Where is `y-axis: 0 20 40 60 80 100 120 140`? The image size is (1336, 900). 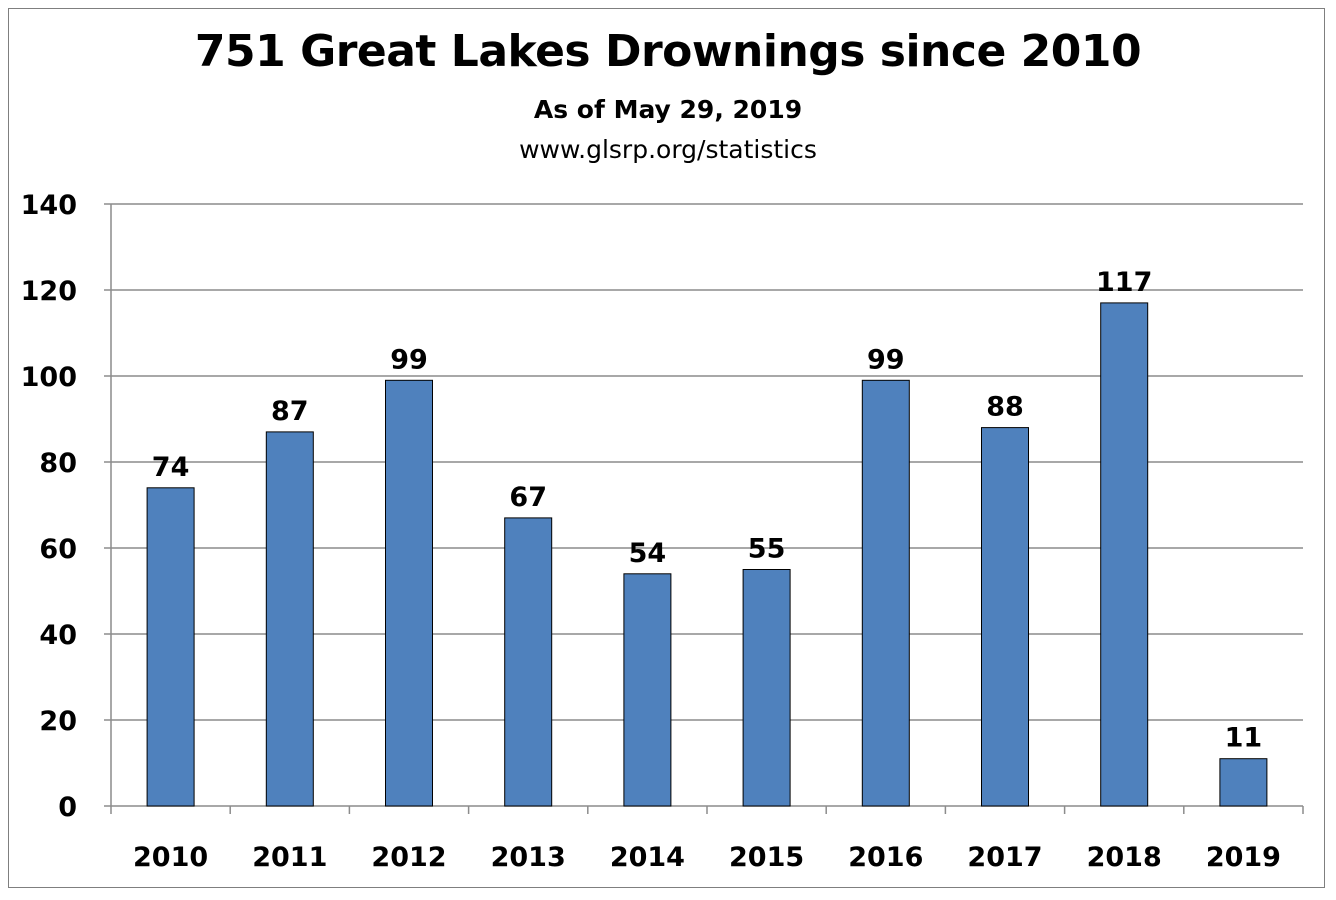 y-axis: 0 20 40 60 80 100 120 140 is located at coordinates (66, 506).